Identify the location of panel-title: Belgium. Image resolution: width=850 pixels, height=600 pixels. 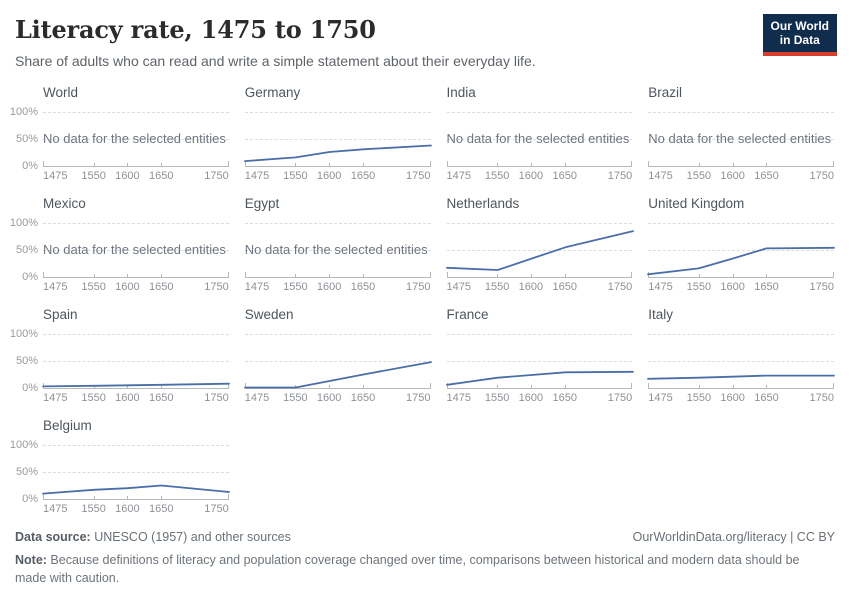
(67, 425).